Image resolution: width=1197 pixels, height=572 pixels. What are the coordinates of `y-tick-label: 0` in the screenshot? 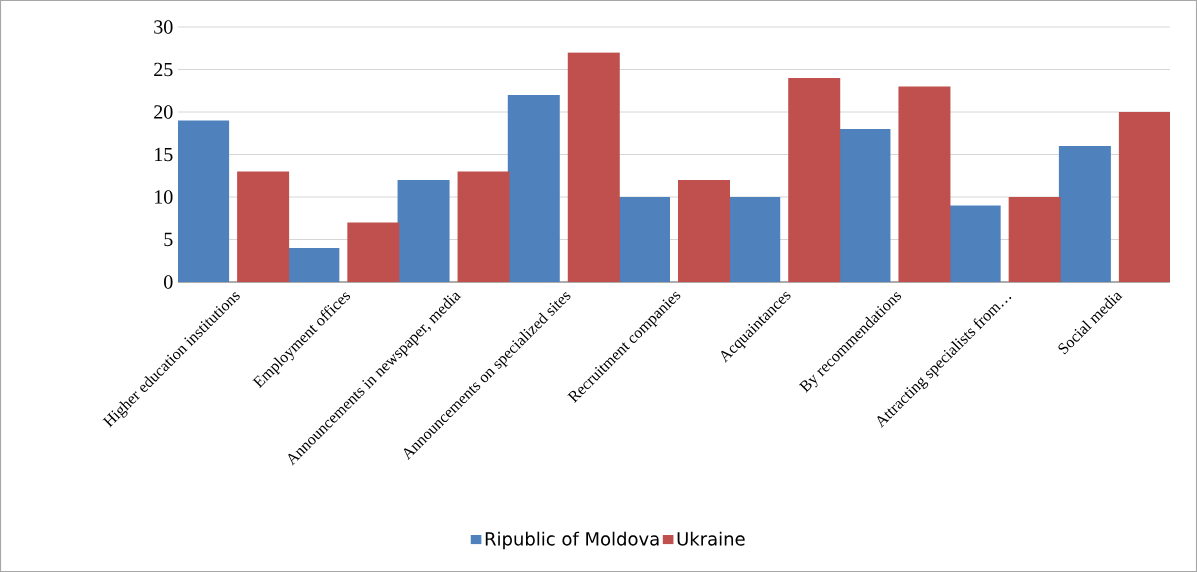 It's located at (168, 282).